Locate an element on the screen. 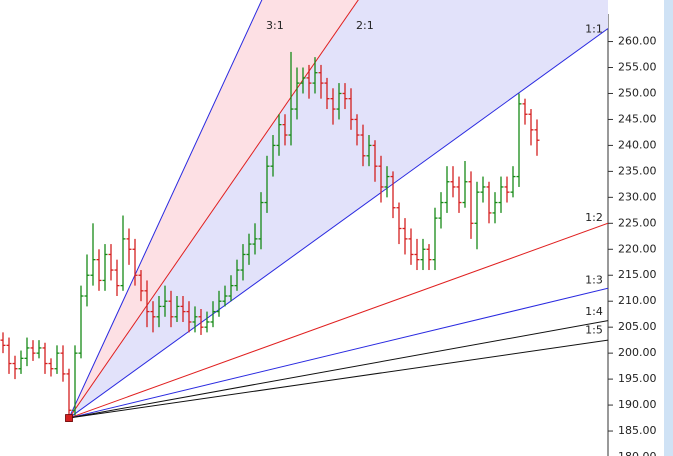 The image size is (673, 456). fan-label: 1:5 is located at coordinates (594, 330).